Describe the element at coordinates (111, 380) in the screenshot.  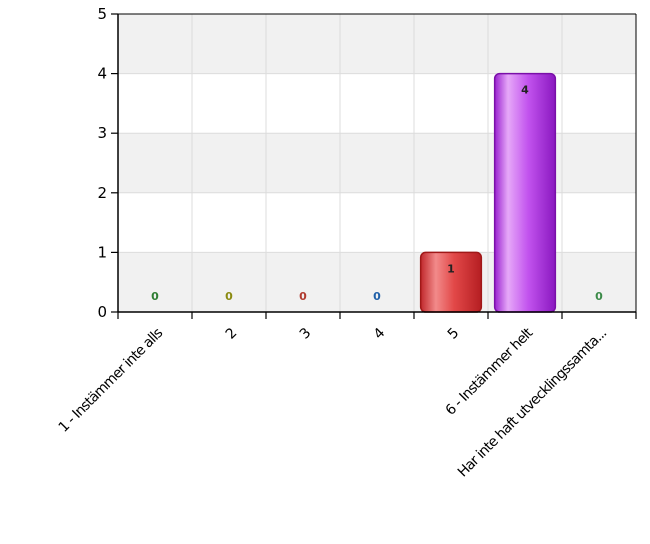
I see `x-tick-label: 1 - Instämmer inte alls` at that location.